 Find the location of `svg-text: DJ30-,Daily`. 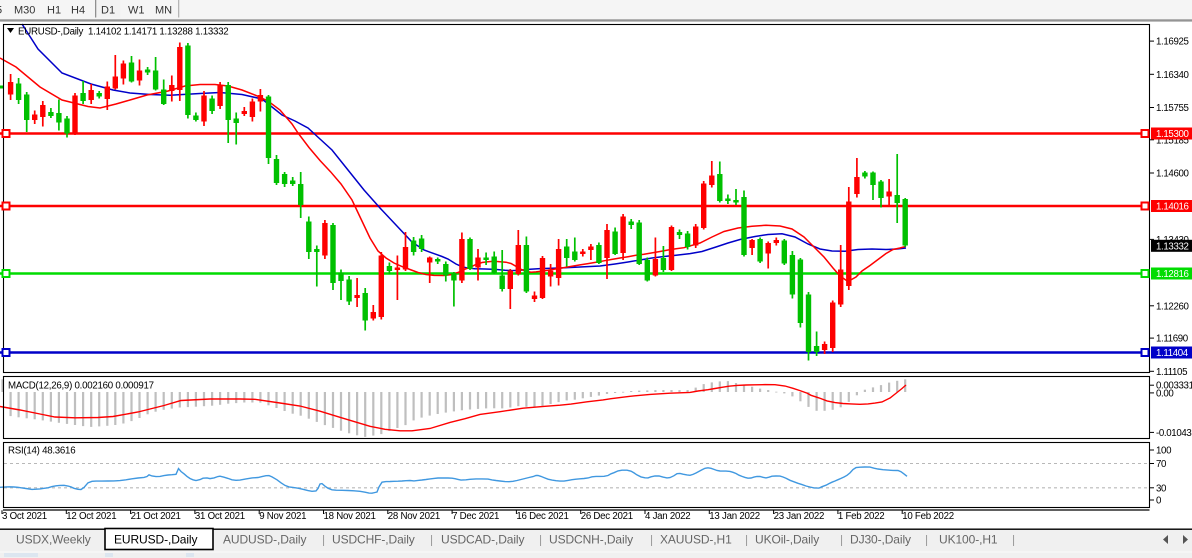

svg-text: DJ30-,Daily is located at coordinates (880, 540).